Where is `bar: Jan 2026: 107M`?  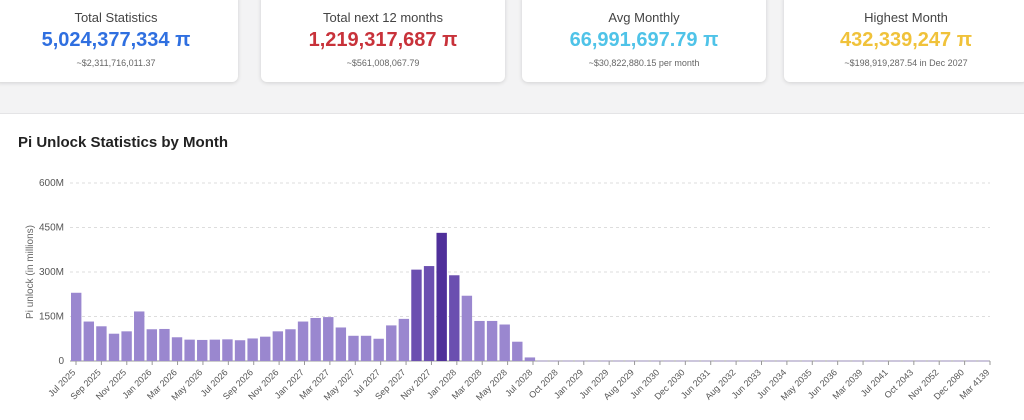
bar: Jan 2026: 107M is located at coordinates (152, 345).